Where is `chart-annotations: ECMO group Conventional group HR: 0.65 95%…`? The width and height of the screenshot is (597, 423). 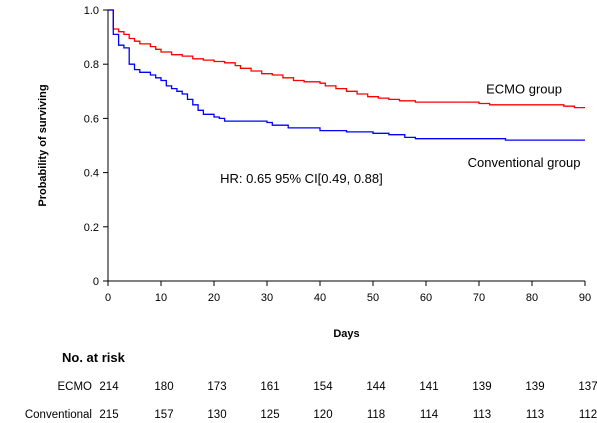
chart-annotations: ECMO group Conventional group HR: 0.65 95%… is located at coordinates (400, 134).